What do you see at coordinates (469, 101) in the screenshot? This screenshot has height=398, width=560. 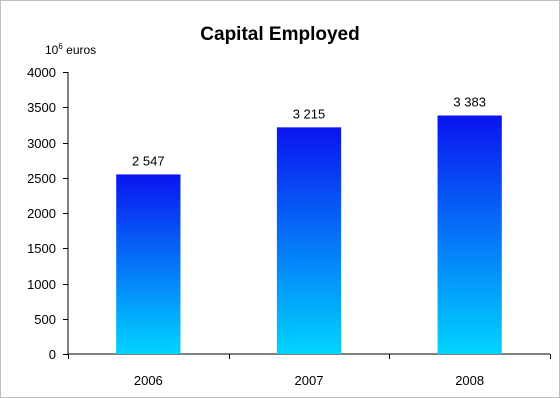 I see `data-label: 3 383` at bounding box center [469, 101].